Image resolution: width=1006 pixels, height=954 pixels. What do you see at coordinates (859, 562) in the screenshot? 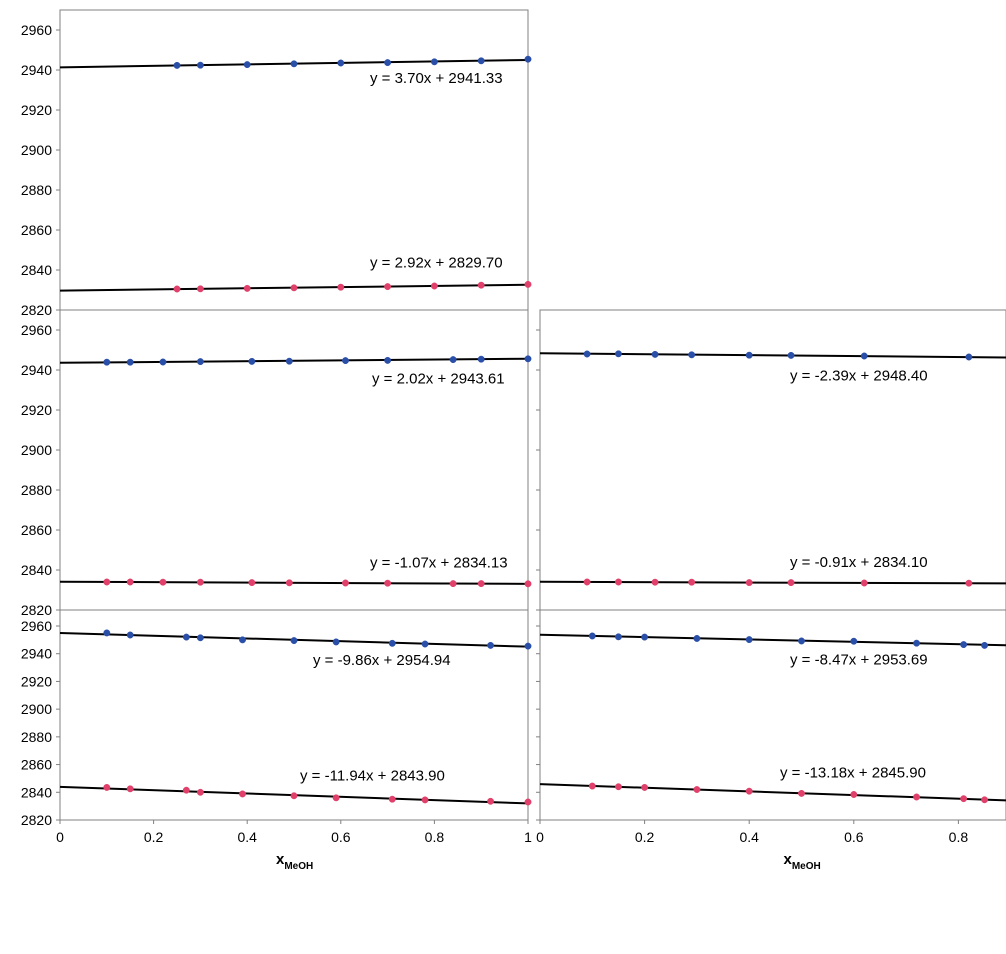
I see `trendline-equation: y = -0.91x + 2834.10` at bounding box center [859, 562].